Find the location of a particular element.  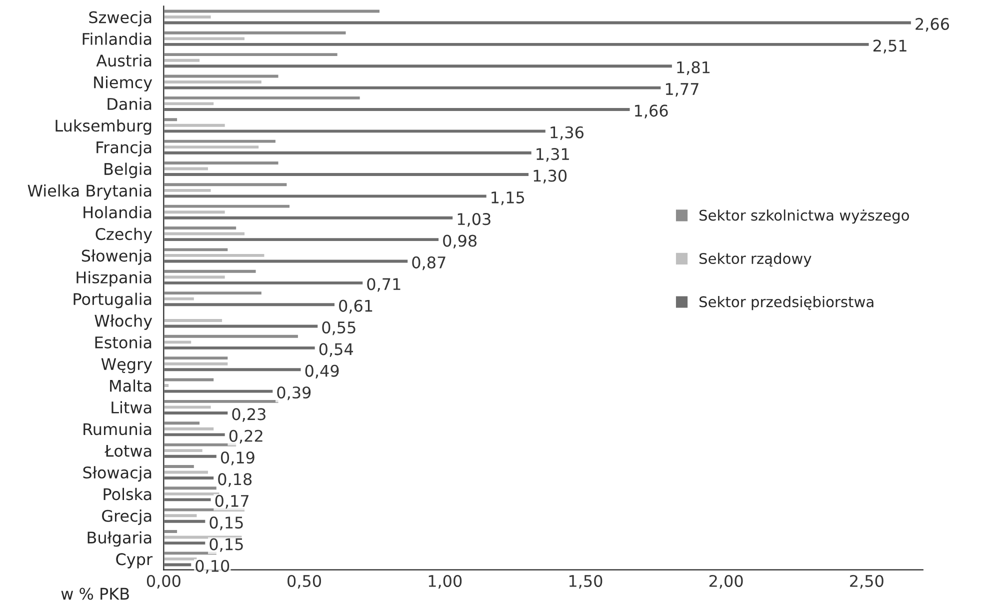

data-label: 0,61 is located at coordinates (355, 307).